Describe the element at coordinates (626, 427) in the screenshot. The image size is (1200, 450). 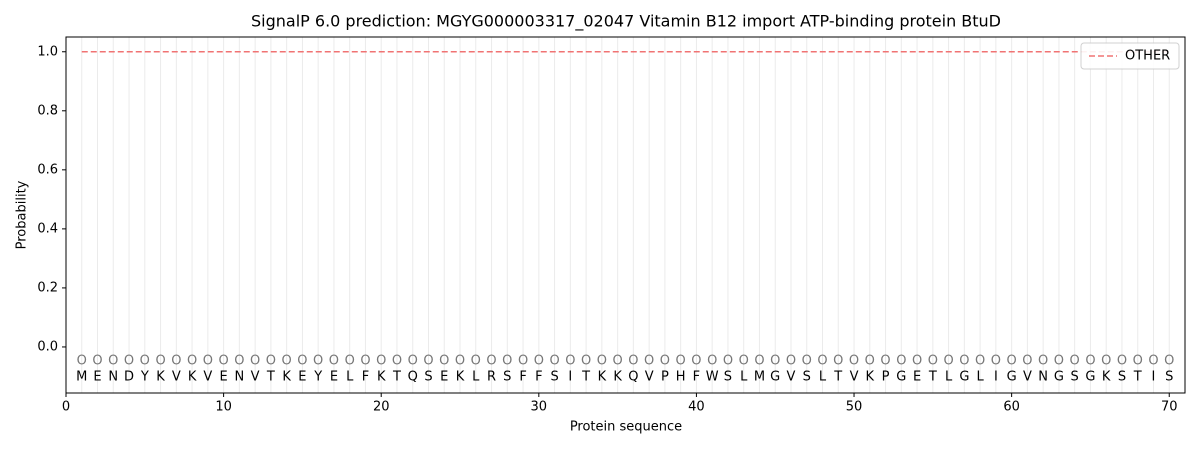
I see `x-axis-label: Protein sequence` at that location.